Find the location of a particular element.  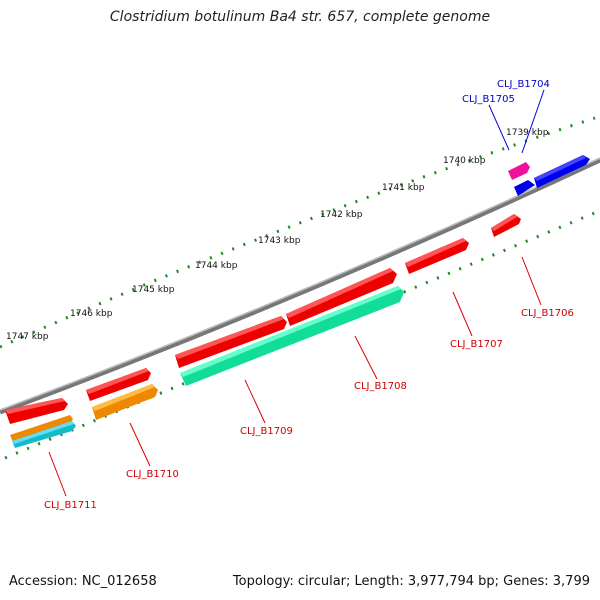

gene-label: CLJ_B1705 is located at coordinates (488, 99).